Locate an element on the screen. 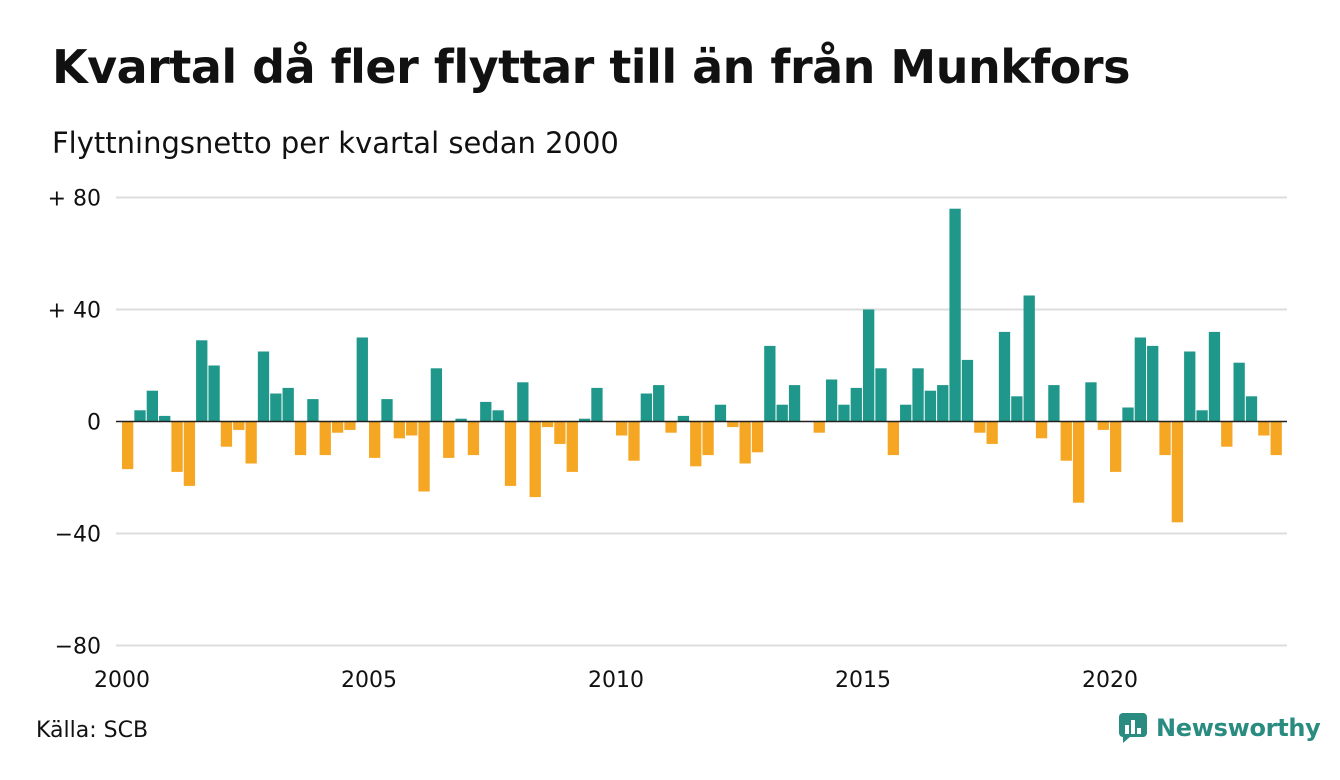  y-tick-label: + 40 is located at coordinates (74, 311).